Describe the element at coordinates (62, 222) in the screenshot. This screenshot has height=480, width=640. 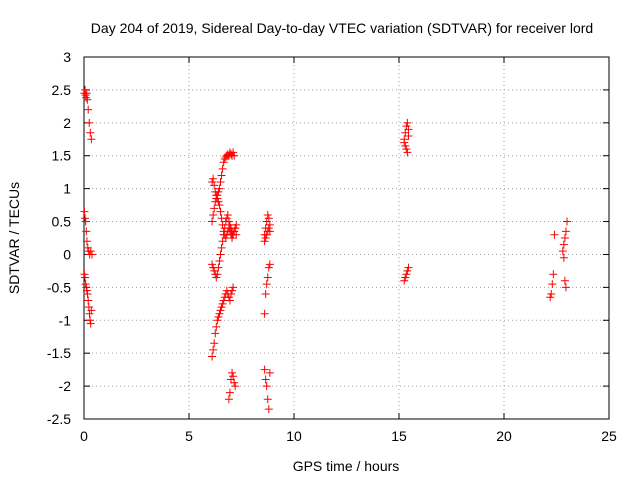
I see `y-tick-label: 0.5` at that location.